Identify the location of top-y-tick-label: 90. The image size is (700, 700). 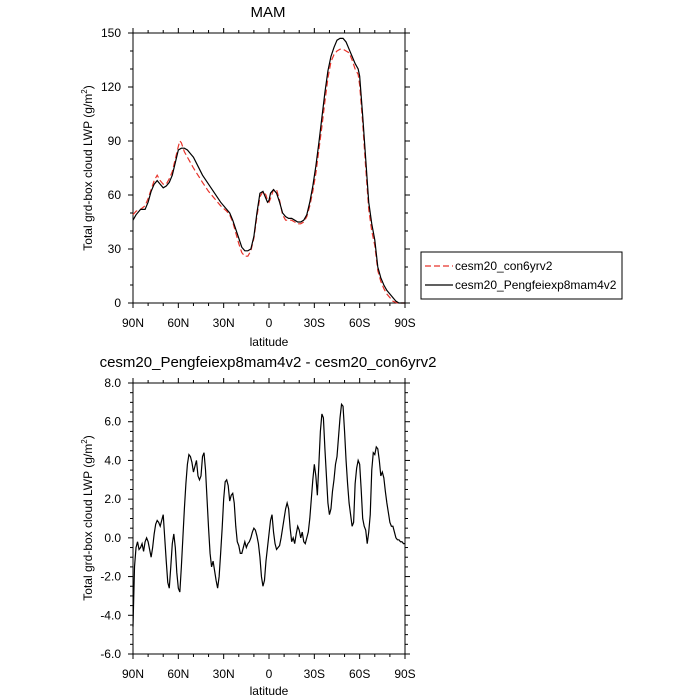
(115, 141).